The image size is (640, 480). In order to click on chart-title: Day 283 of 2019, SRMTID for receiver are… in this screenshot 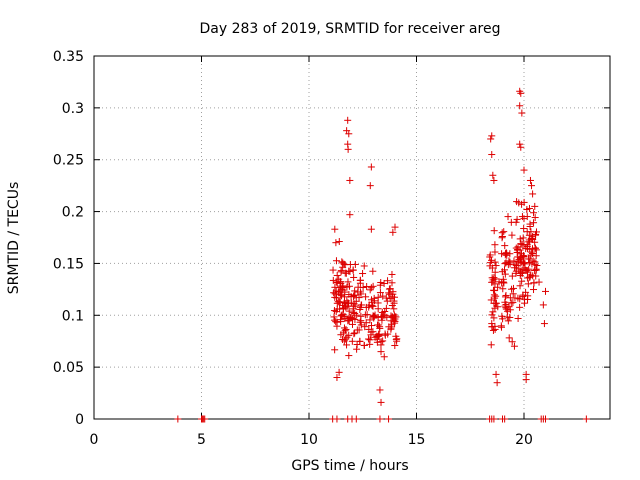, I will do `click(350, 29)`.